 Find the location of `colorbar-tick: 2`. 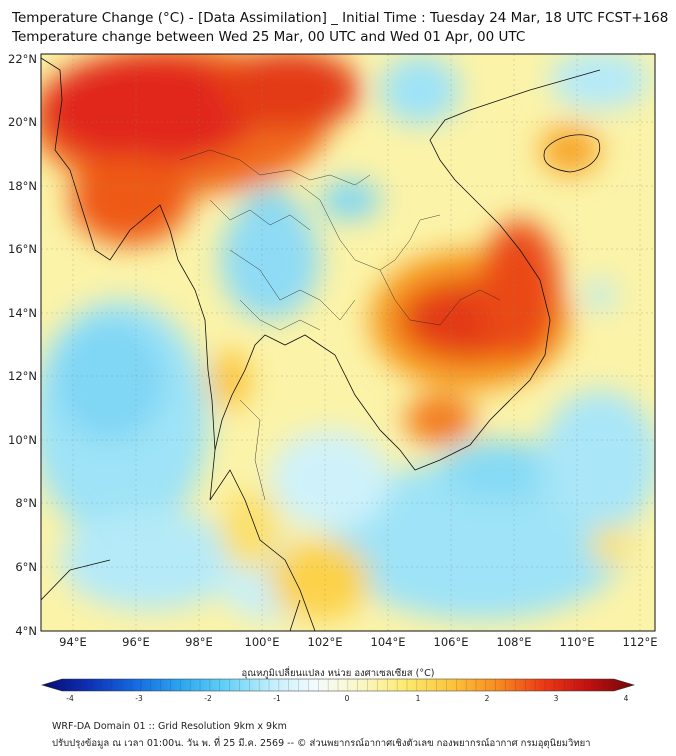

colorbar-tick: 2 is located at coordinates (487, 698).